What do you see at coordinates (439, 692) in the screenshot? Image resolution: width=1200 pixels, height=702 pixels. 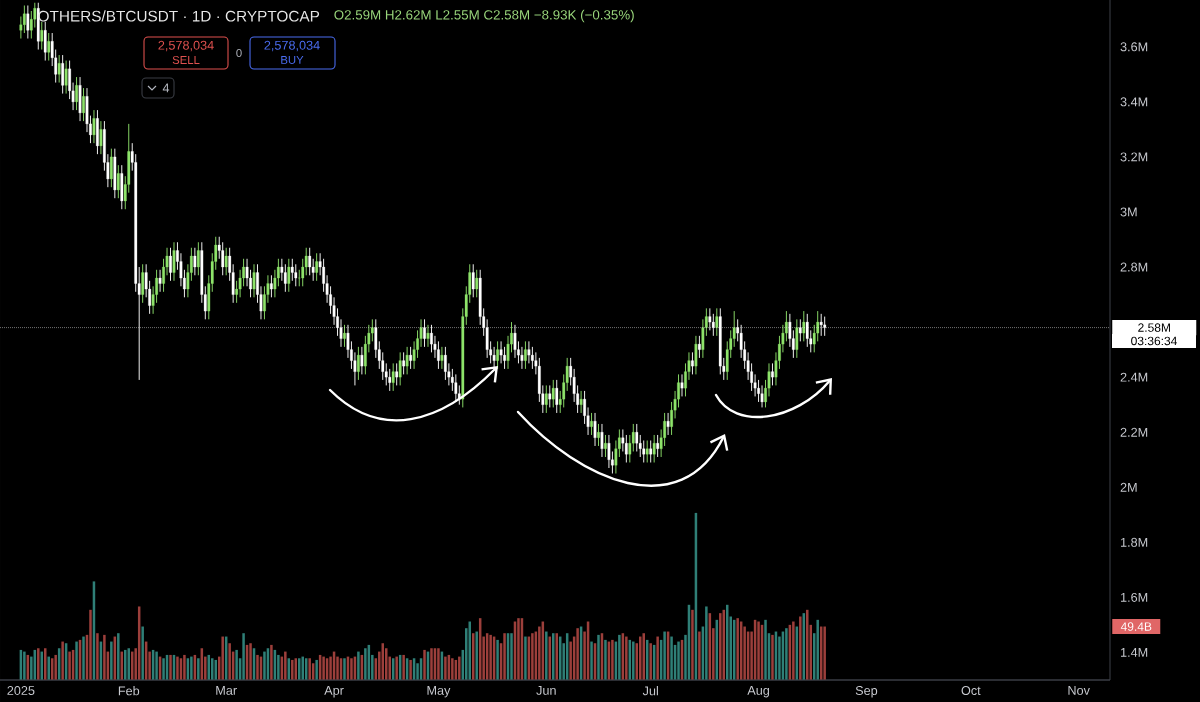 I see `x-tick-label: May` at bounding box center [439, 692].